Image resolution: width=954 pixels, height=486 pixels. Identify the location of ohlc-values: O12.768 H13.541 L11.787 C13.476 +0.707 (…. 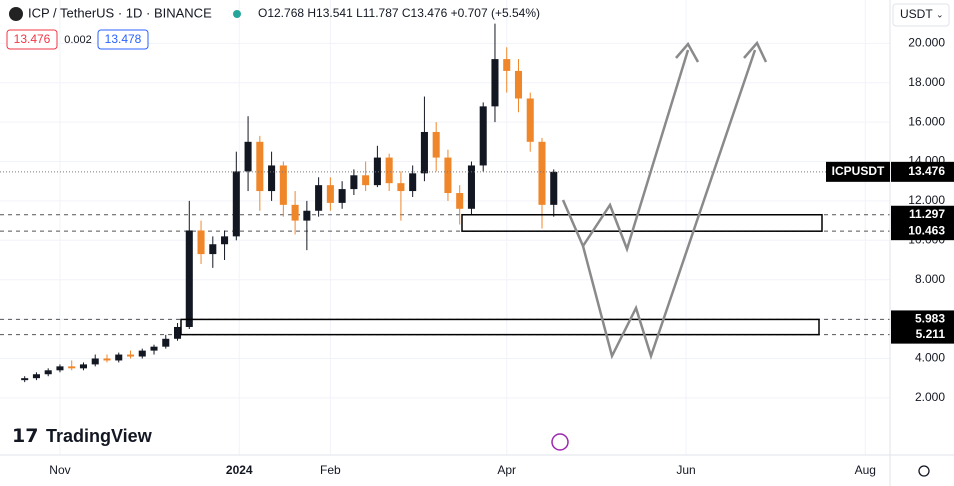
(399, 13).